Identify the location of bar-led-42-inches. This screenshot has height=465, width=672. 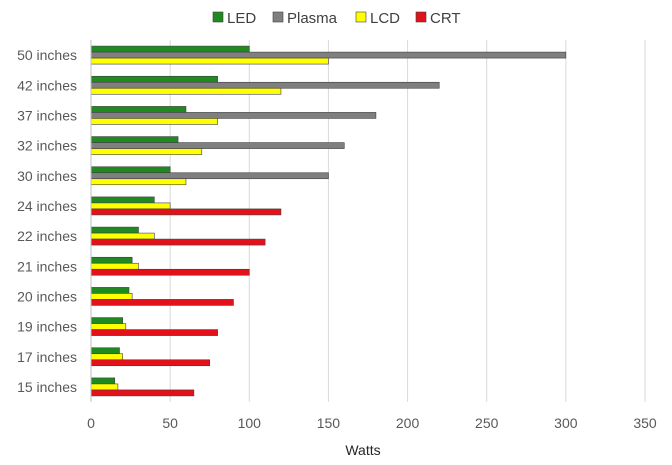
(154, 79).